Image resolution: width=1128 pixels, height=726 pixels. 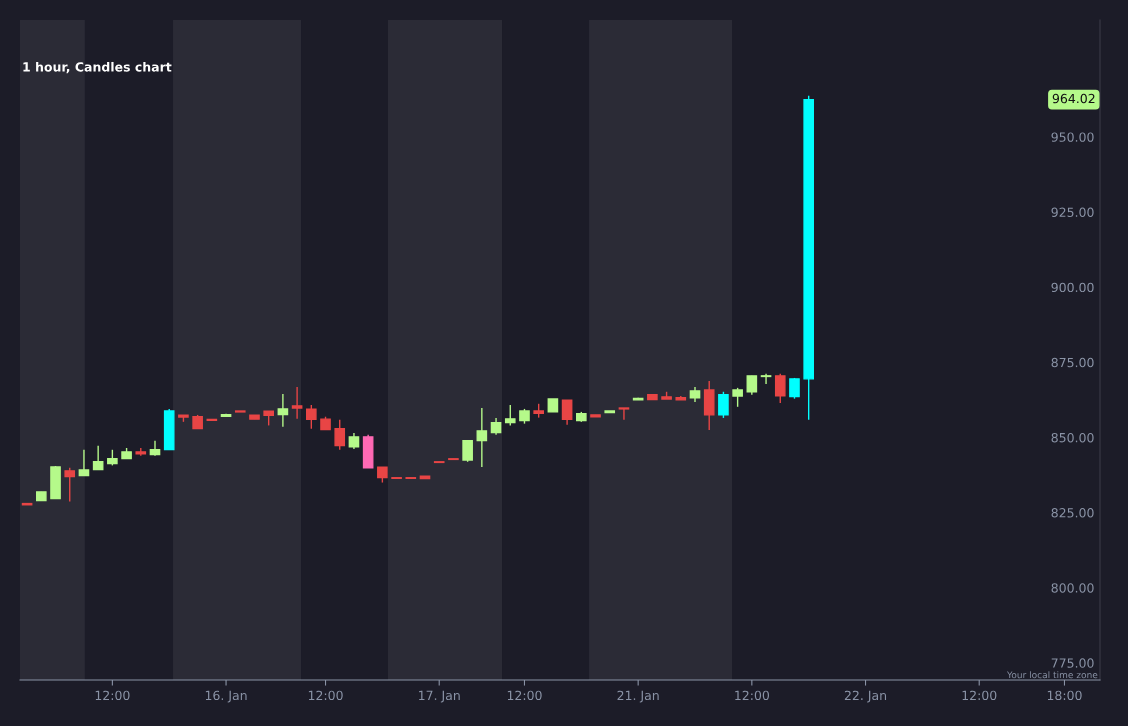 What do you see at coordinates (1072, 437) in the screenshot?
I see `y-tick-label: 850.00` at bounding box center [1072, 437].